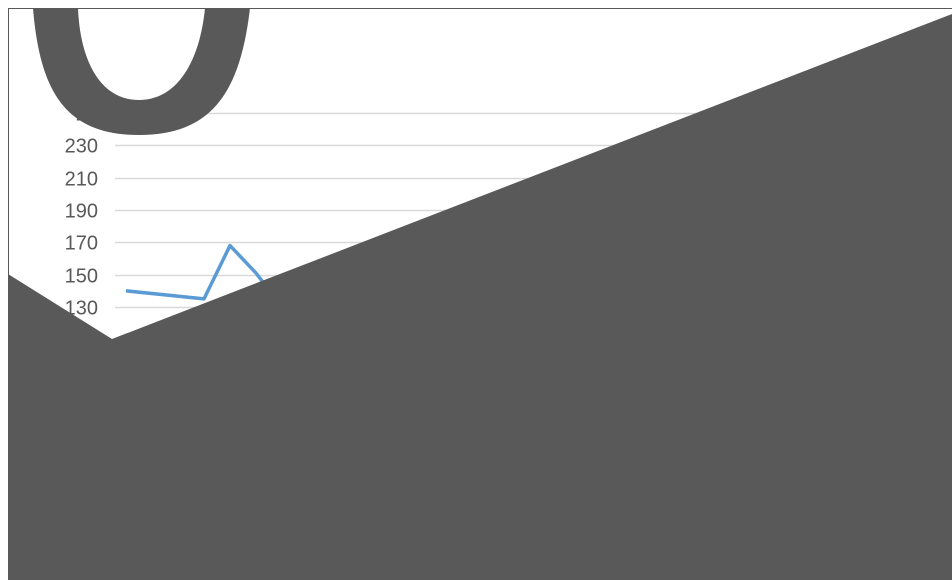  Describe the element at coordinates (81, 244) in the screenshot. I see `y-tick-label: 170` at that location.